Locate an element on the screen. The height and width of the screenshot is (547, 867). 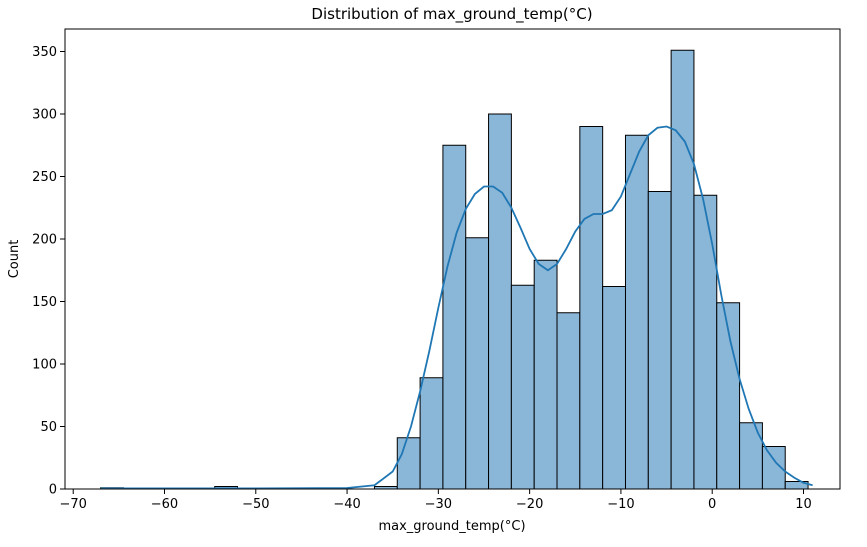
chart-title: Distribution of max_ground_temp(°C) is located at coordinates (451, 14).